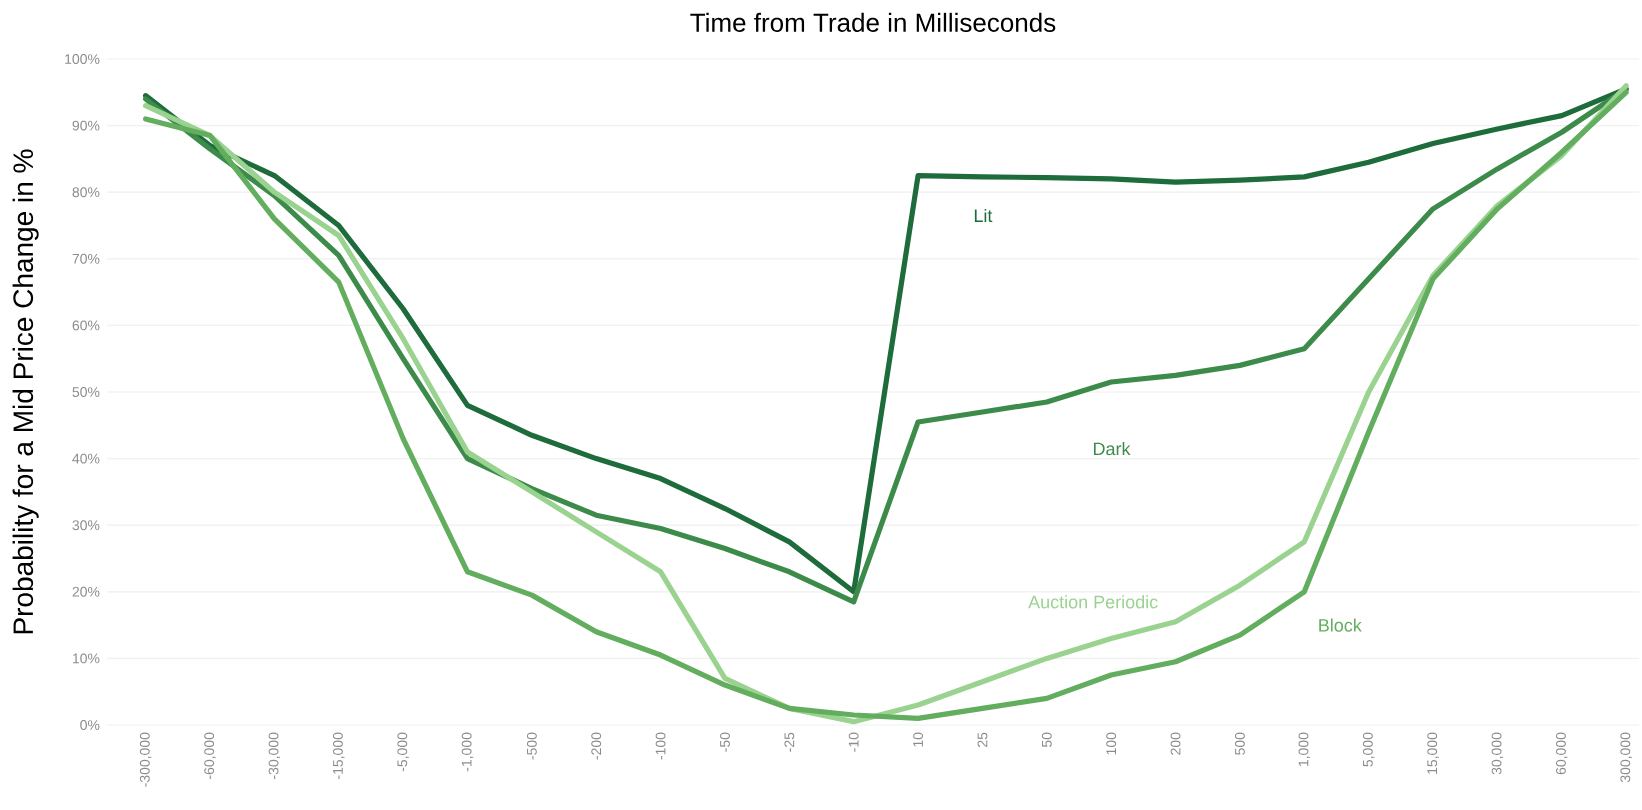  What do you see at coordinates (1340, 625) in the screenshot?
I see `series-label: Block` at bounding box center [1340, 625].